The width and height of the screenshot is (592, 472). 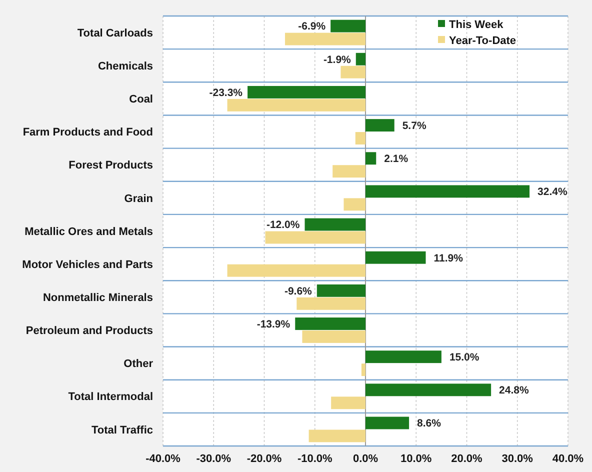 What do you see at coordinates (110, 397) in the screenshot?
I see `y-tick-label: Total Intermodal` at bounding box center [110, 397].